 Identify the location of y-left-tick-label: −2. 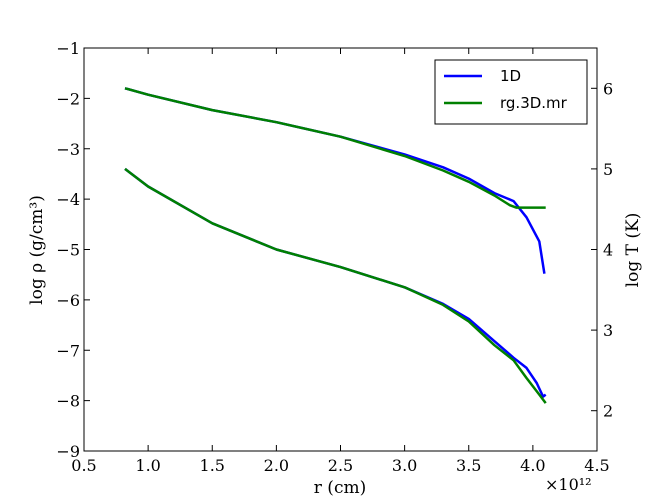
(68, 98).